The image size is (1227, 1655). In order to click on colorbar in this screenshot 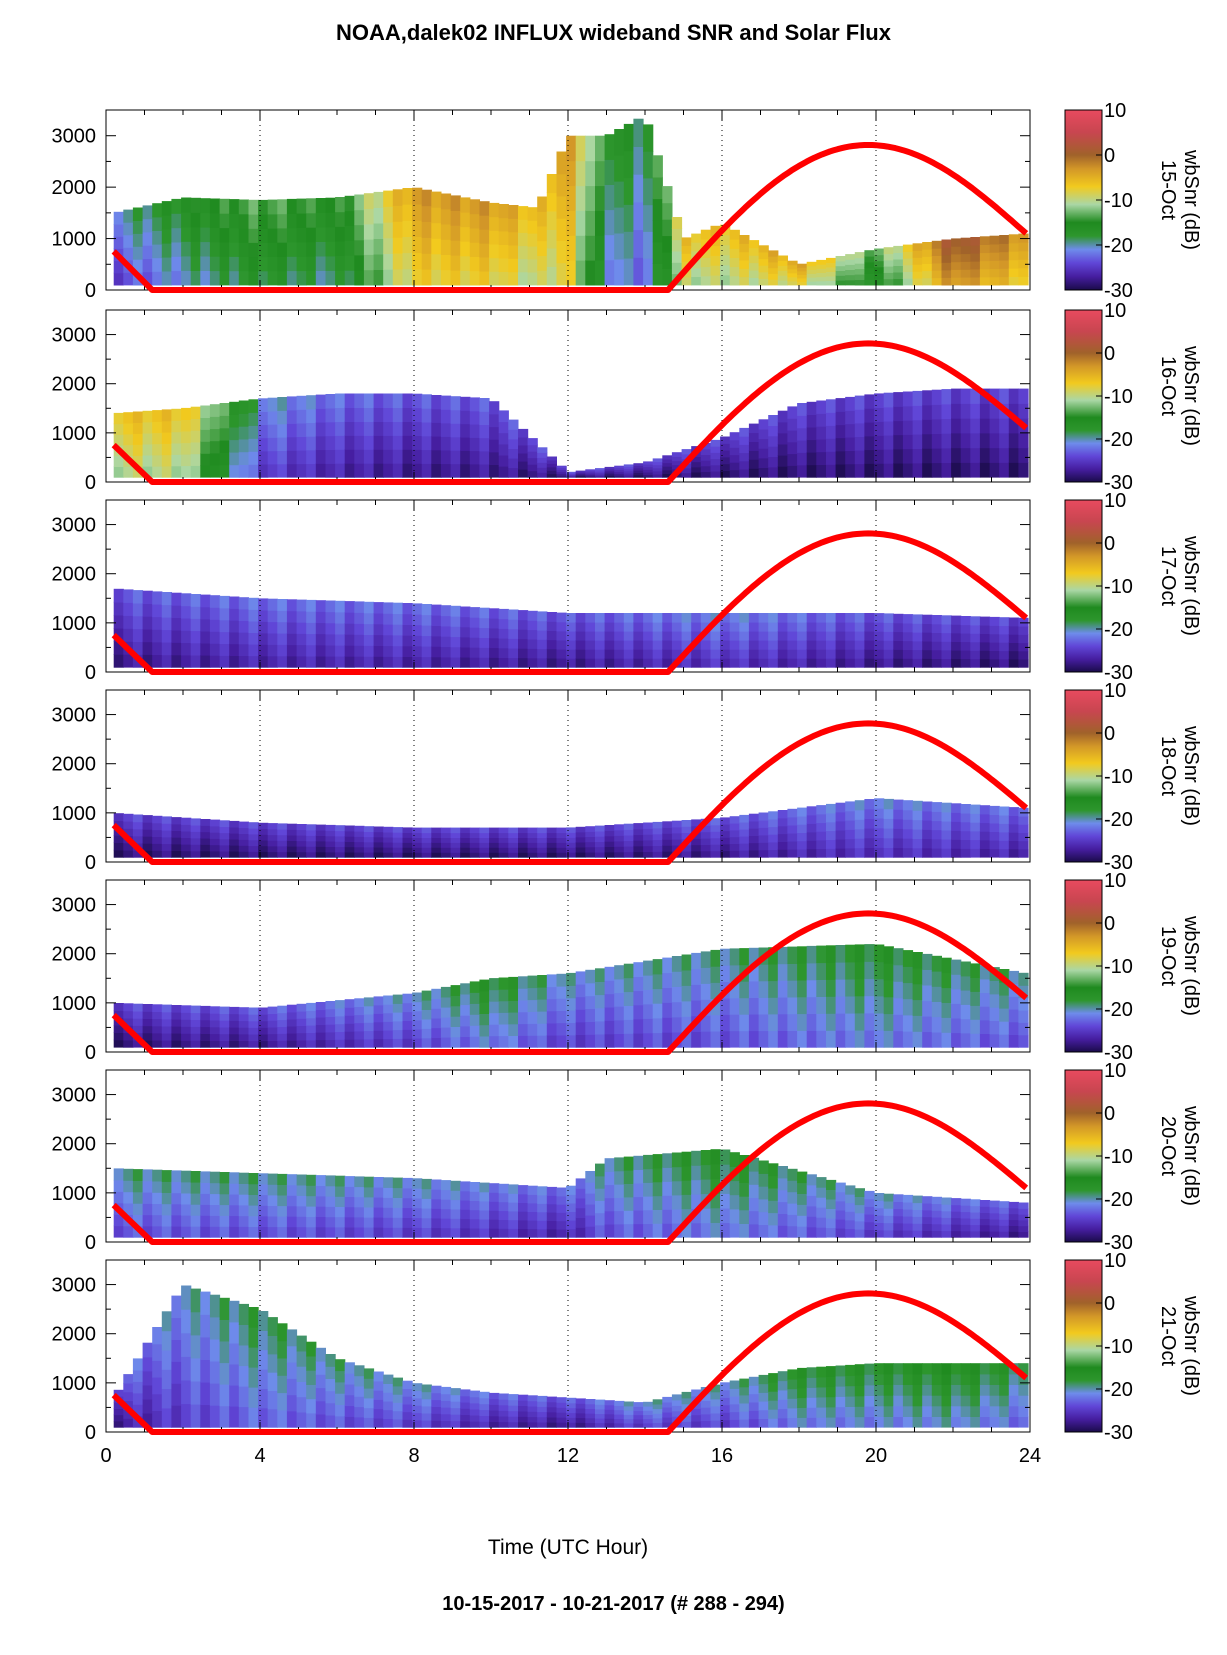, I will do `click(1083, 776)`.